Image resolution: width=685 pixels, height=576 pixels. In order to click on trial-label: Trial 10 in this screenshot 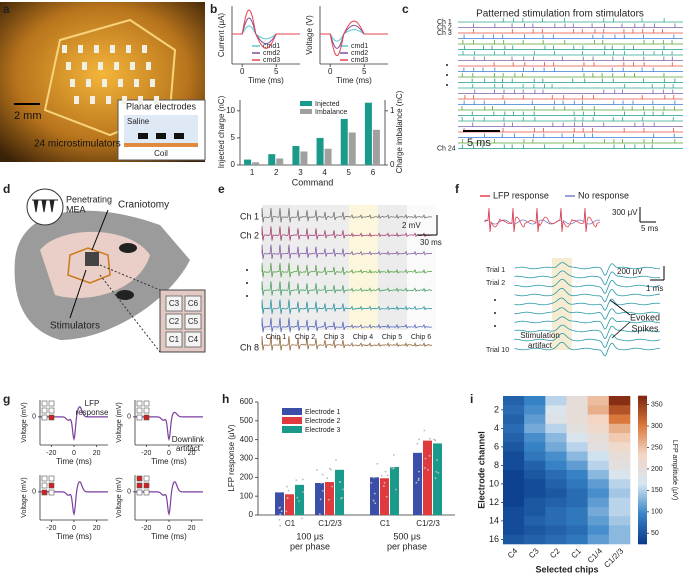, I will do `click(497, 350)`.